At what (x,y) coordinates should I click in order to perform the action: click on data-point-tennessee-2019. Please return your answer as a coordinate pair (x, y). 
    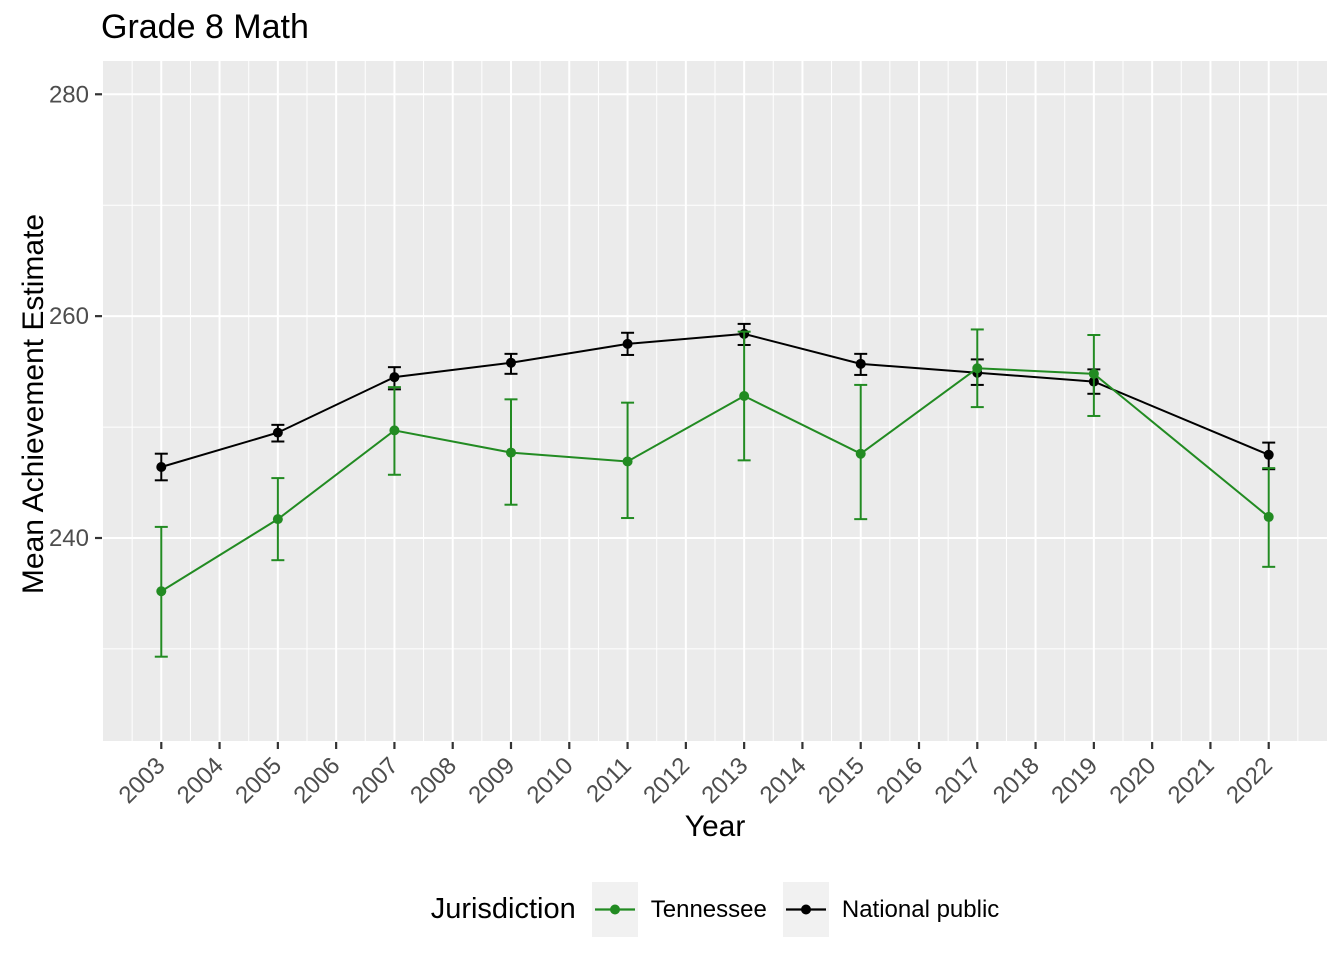
    Looking at the image, I should click on (1093, 373).